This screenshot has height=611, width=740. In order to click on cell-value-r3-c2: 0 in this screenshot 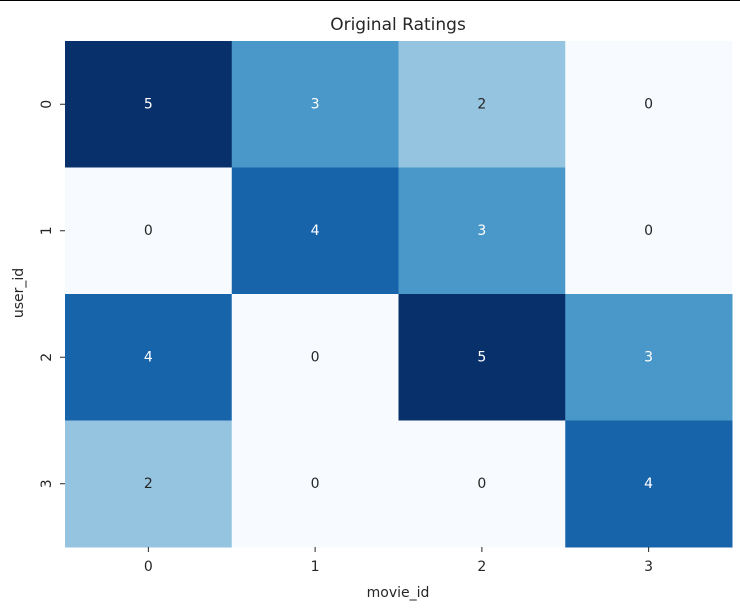, I will do `click(481, 484)`.